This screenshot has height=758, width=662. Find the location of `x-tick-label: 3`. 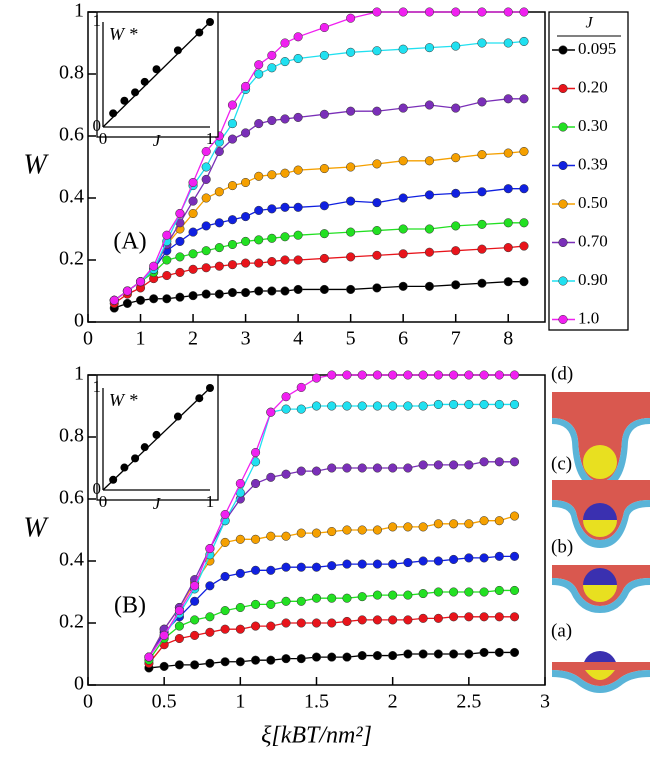

x-tick-label: 3 is located at coordinates (246, 339).